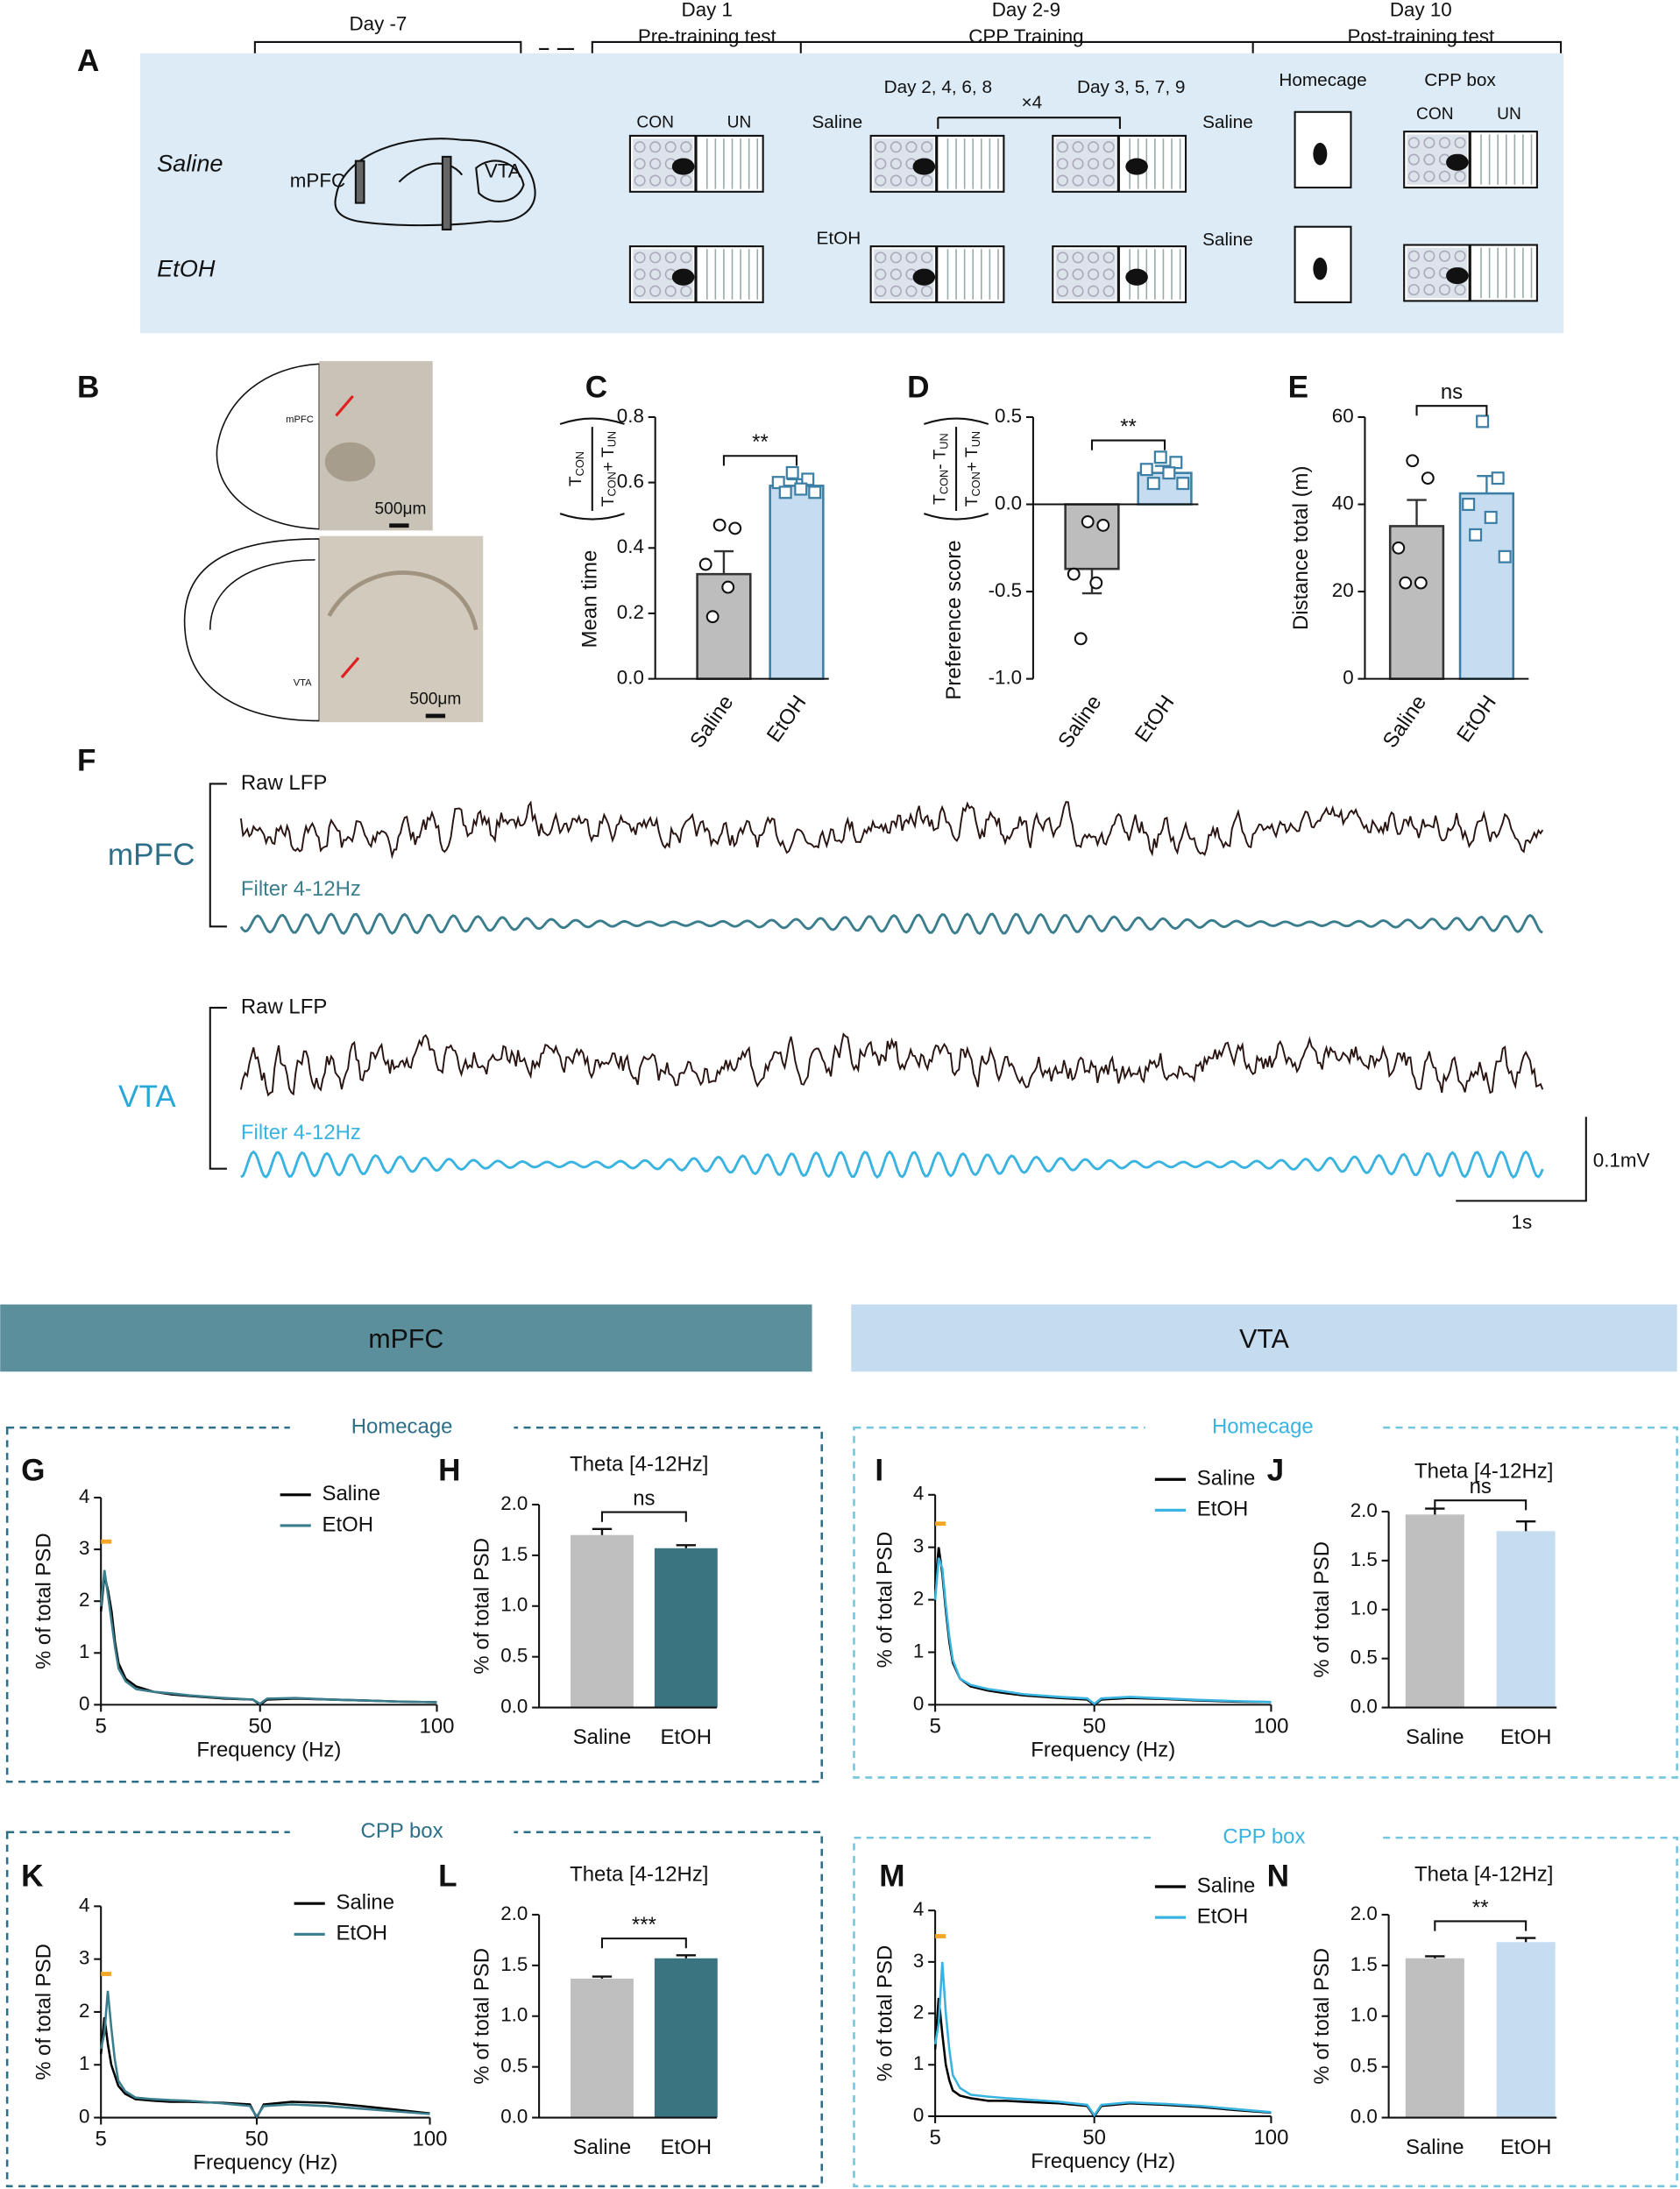 The height and width of the screenshot is (2189, 1680). I want to click on histology, so click(333, 542).